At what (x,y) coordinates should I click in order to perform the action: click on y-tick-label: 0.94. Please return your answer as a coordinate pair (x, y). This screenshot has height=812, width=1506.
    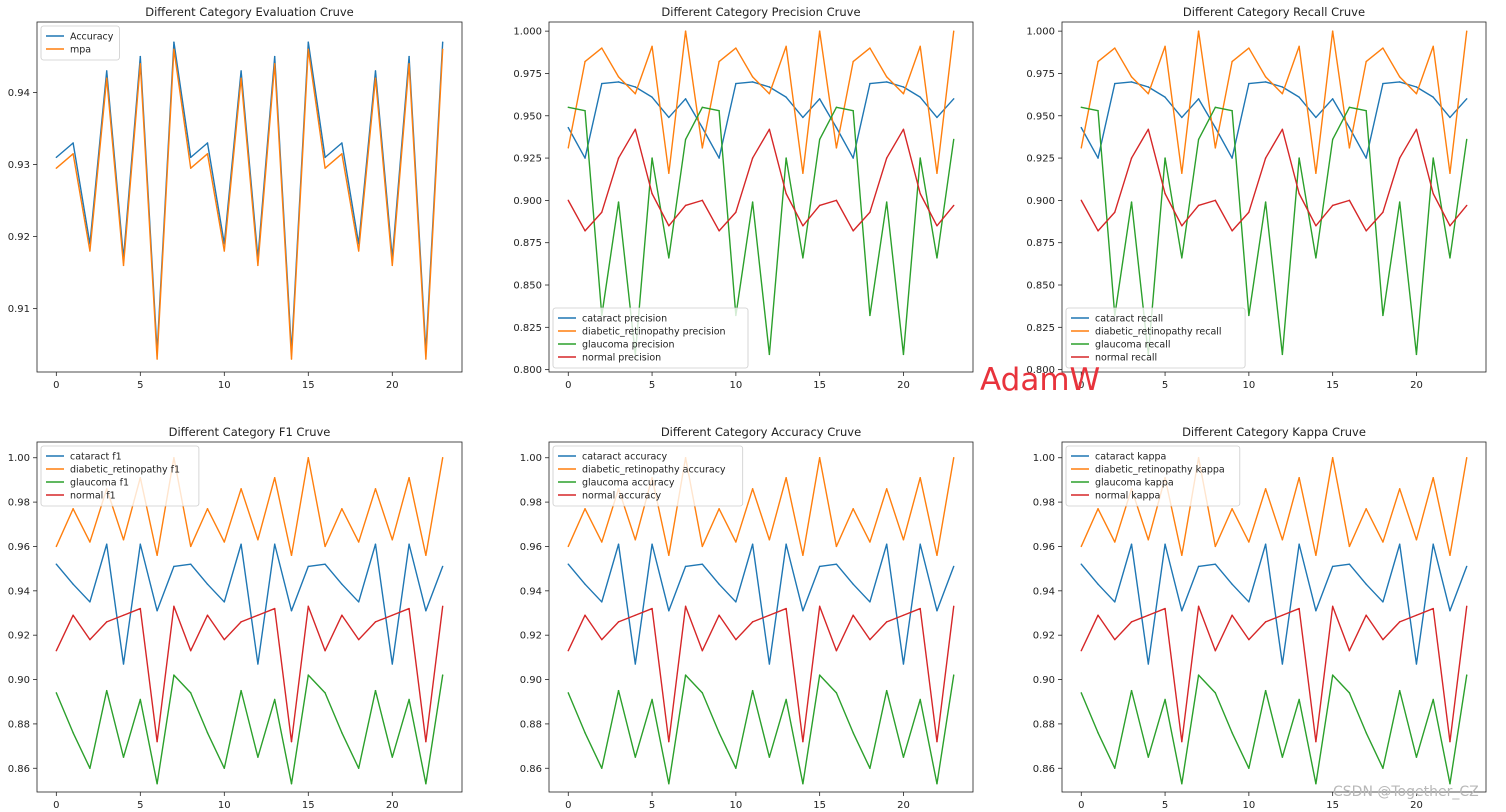
    Looking at the image, I should click on (19, 591).